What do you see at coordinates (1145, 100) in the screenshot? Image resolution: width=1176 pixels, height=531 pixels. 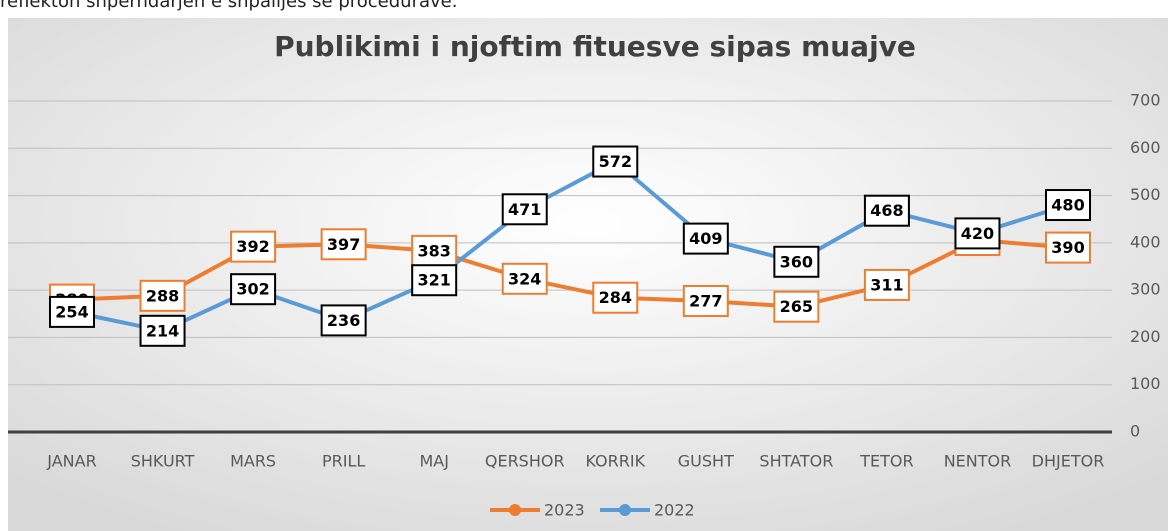 I see `y-tick-label: 700` at bounding box center [1145, 100].